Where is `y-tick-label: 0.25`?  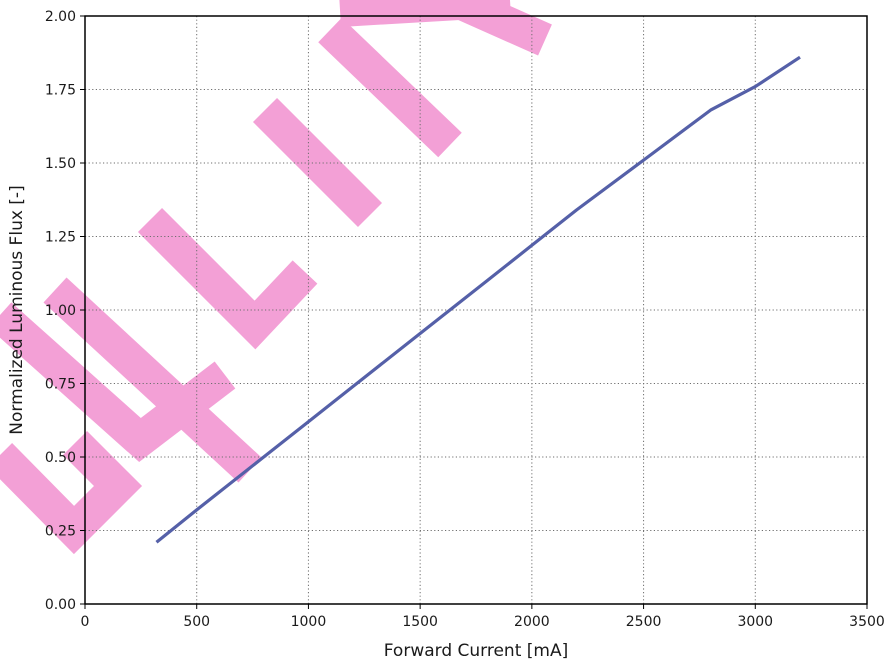
y-tick-label: 0.25 is located at coordinates (60, 532).